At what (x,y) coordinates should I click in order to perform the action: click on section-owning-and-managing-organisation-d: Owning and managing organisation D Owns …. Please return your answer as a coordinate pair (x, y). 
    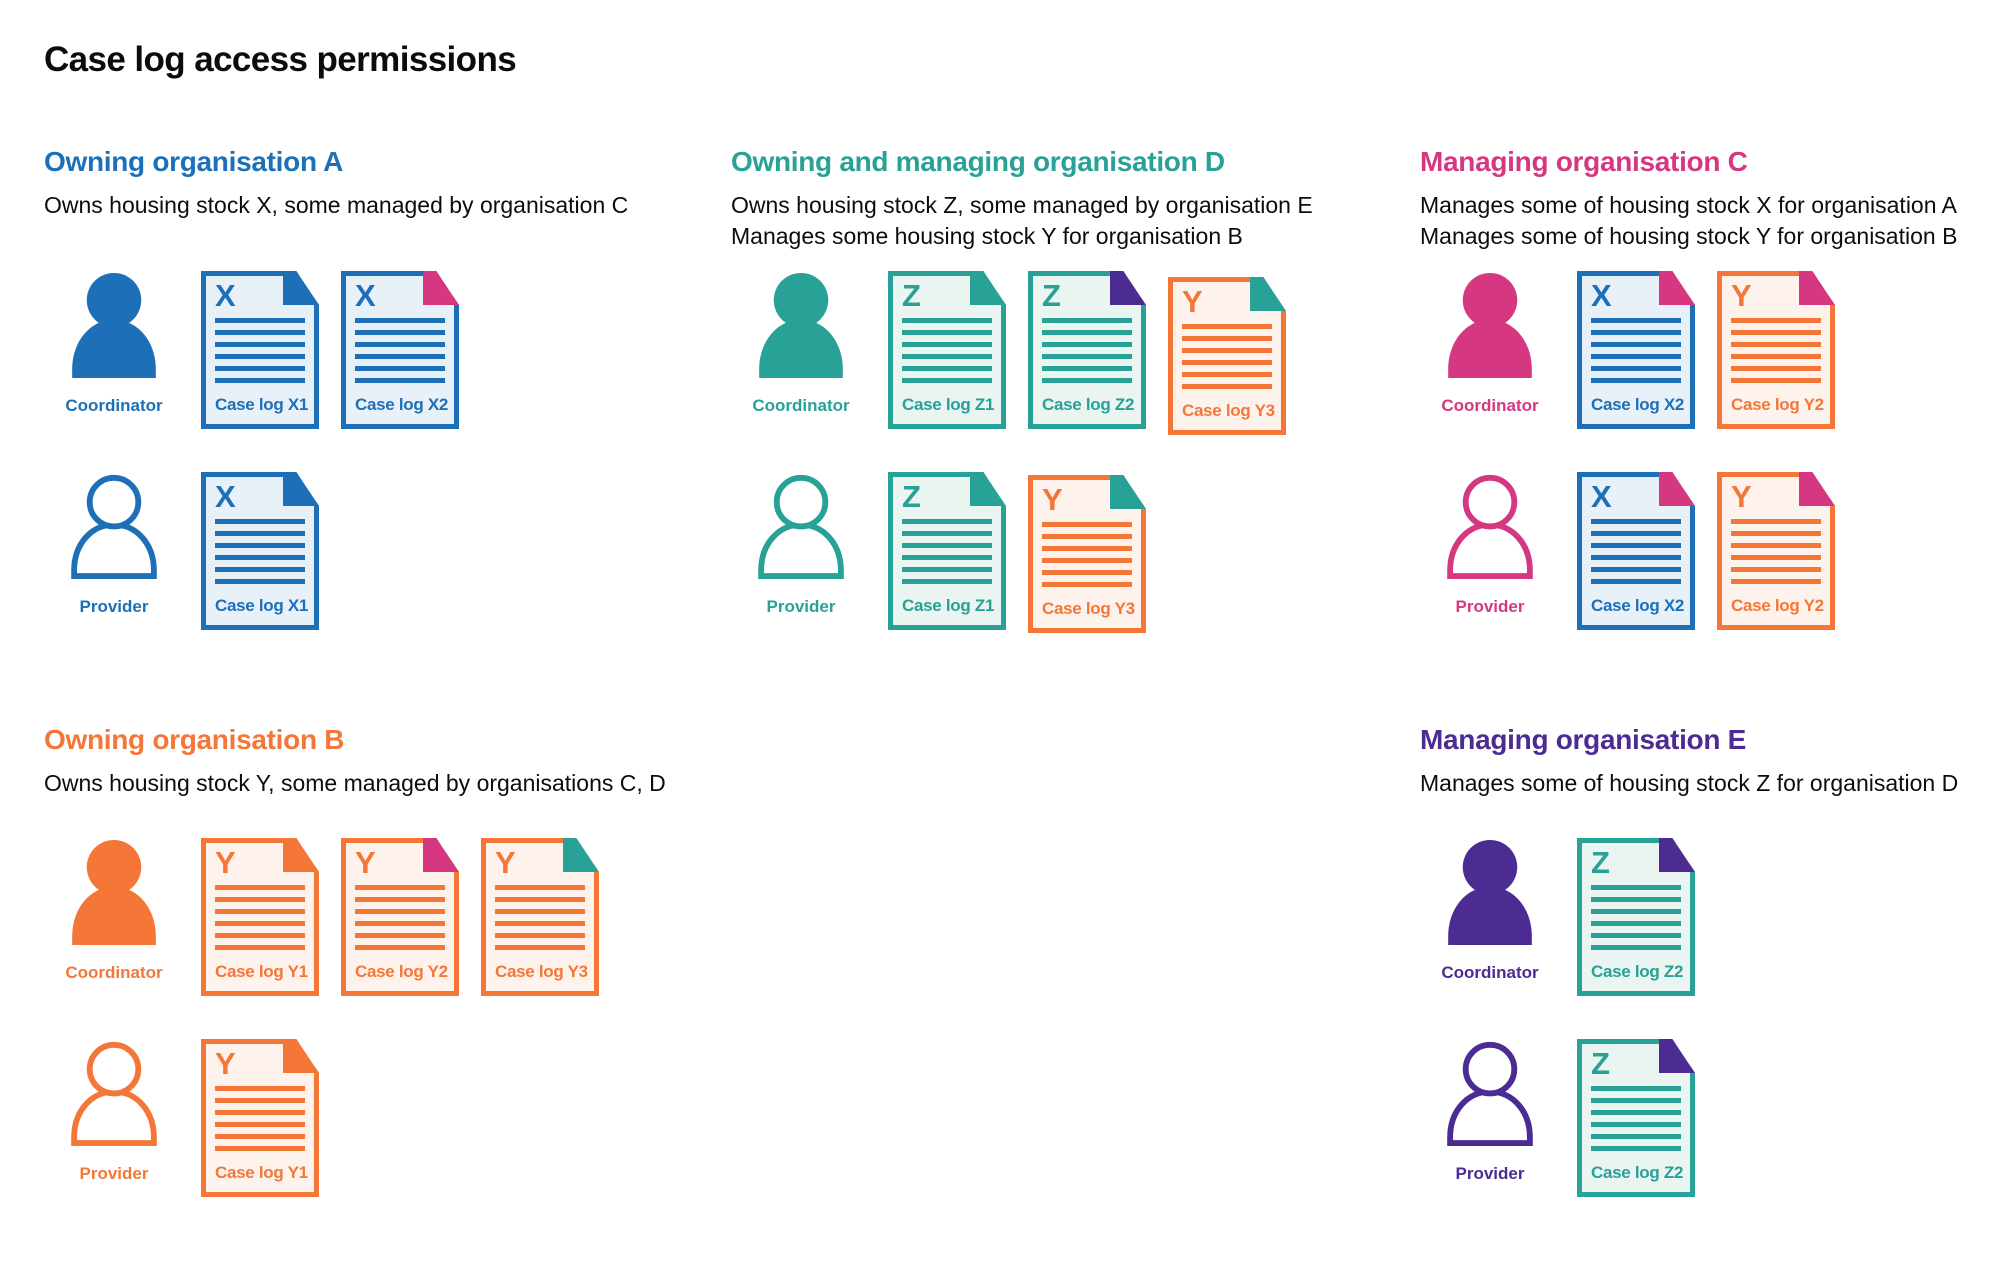
    Looking at the image, I should click on (1061, 389).